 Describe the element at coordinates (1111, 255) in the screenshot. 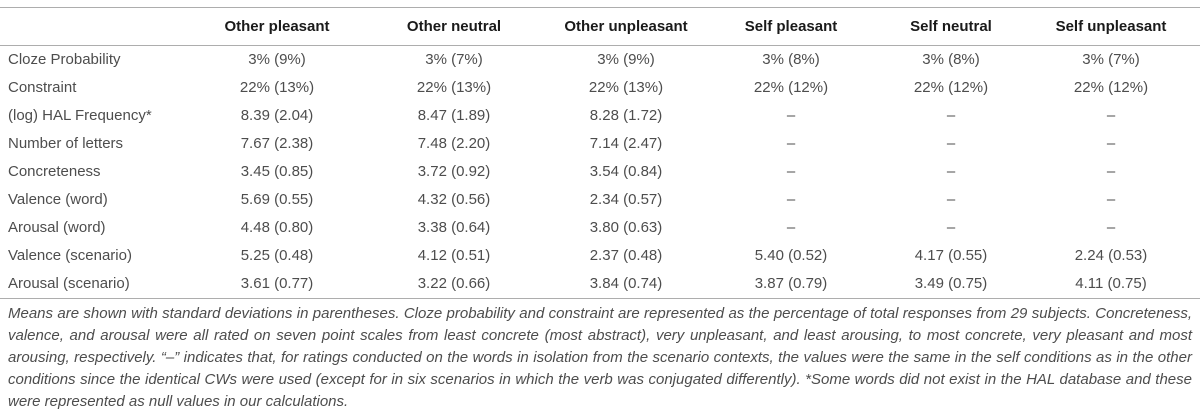

I see `cell: 2.24 (0.53)` at that location.